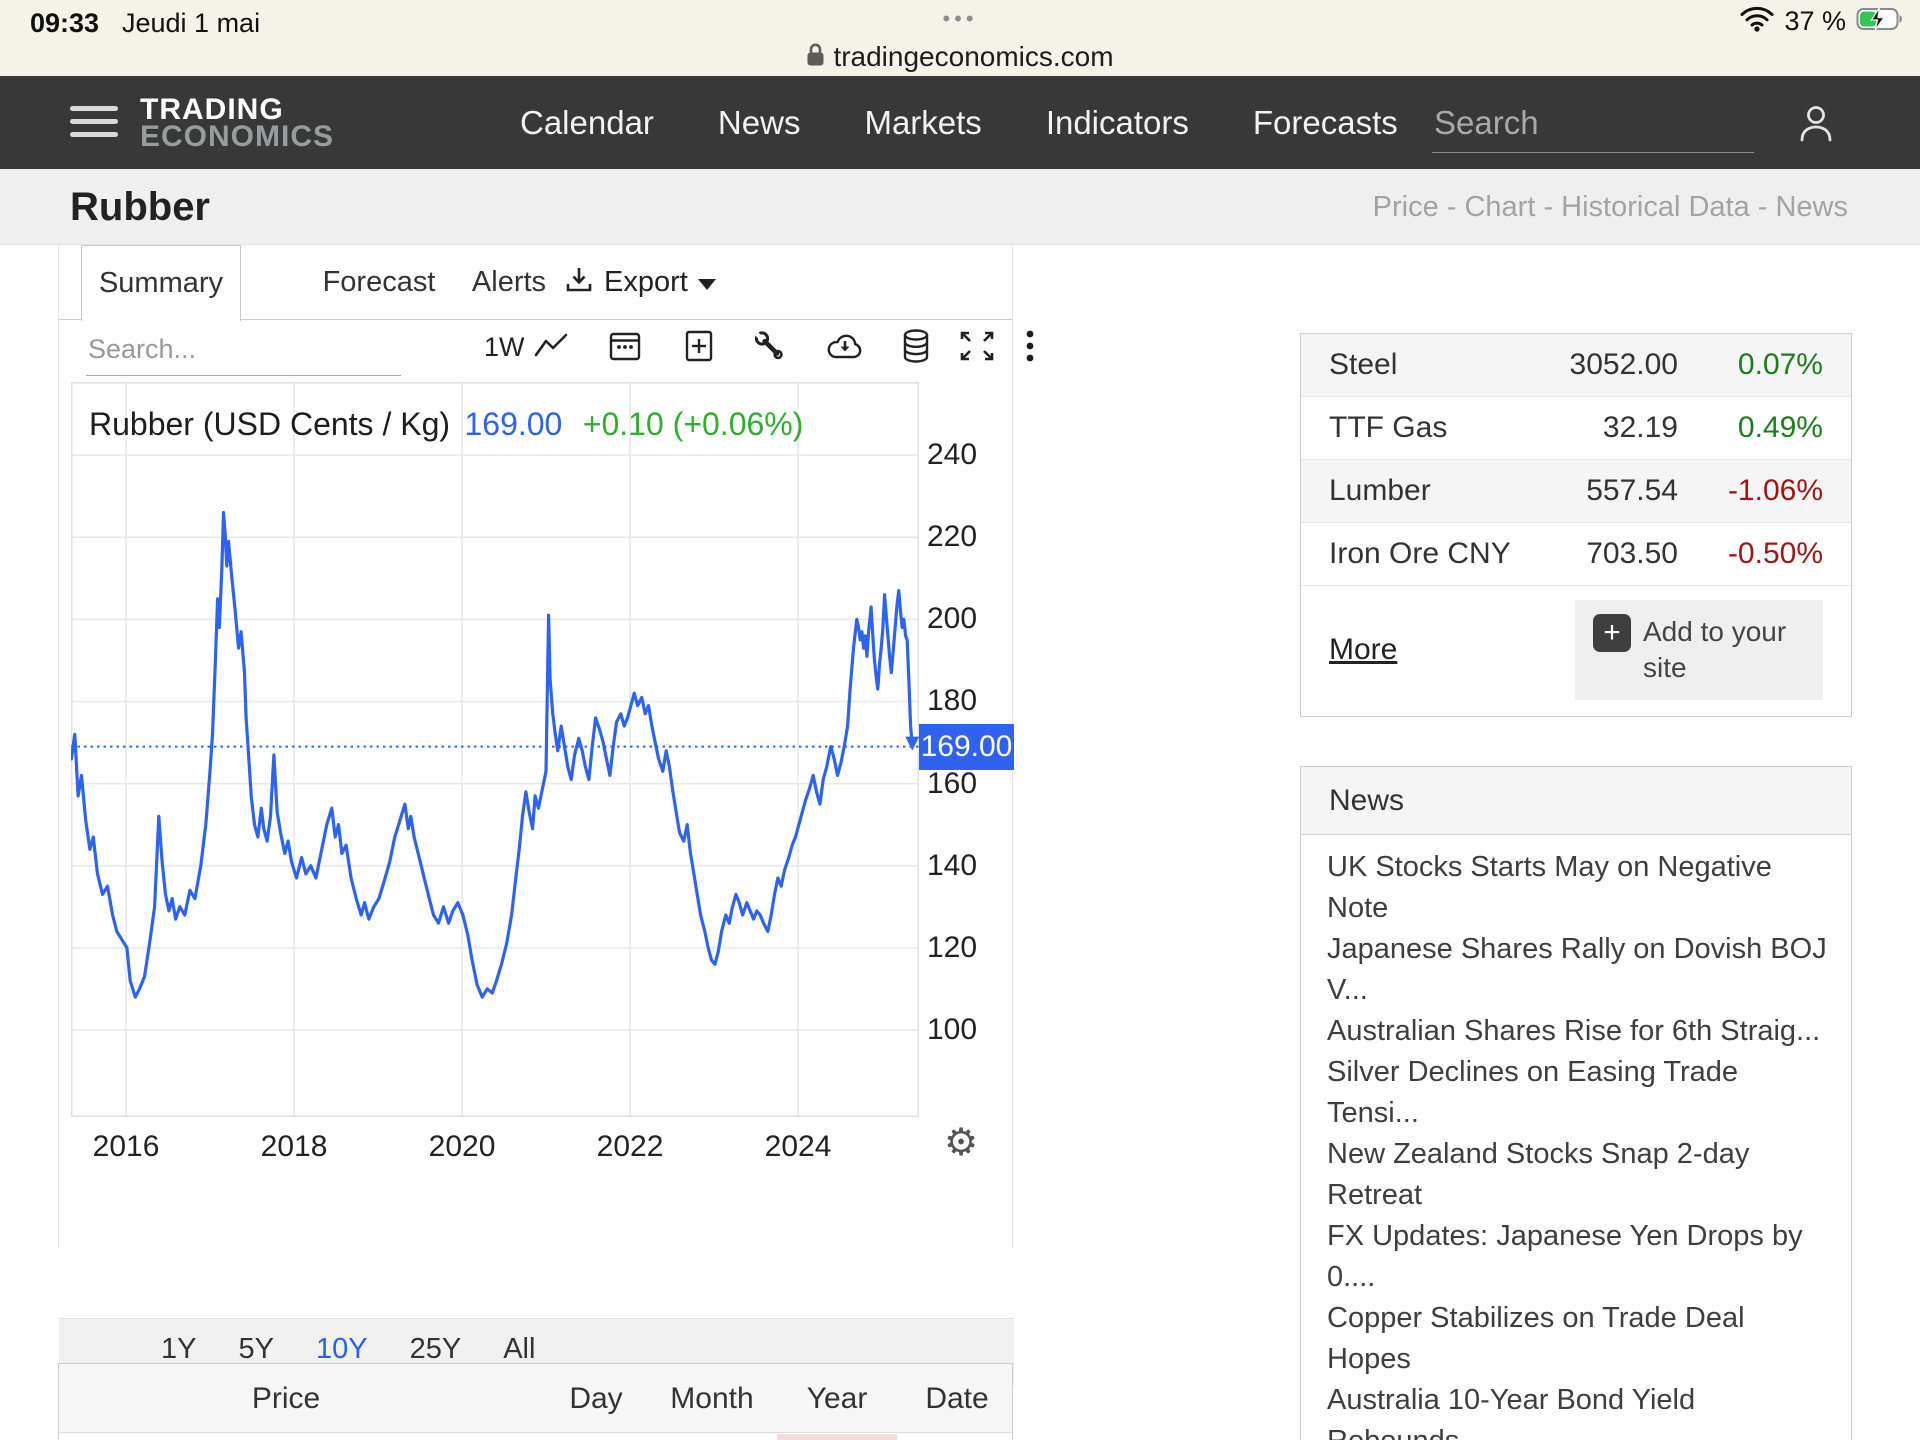  Describe the element at coordinates (769, 346) in the screenshot. I see `tools-icon` at that location.